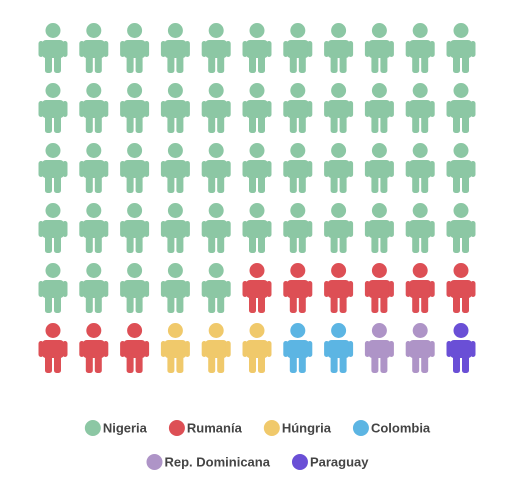  What do you see at coordinates (401, 427) in the screenshot?
I see `legend-label: Colombia` at bounding box center [401, 427].